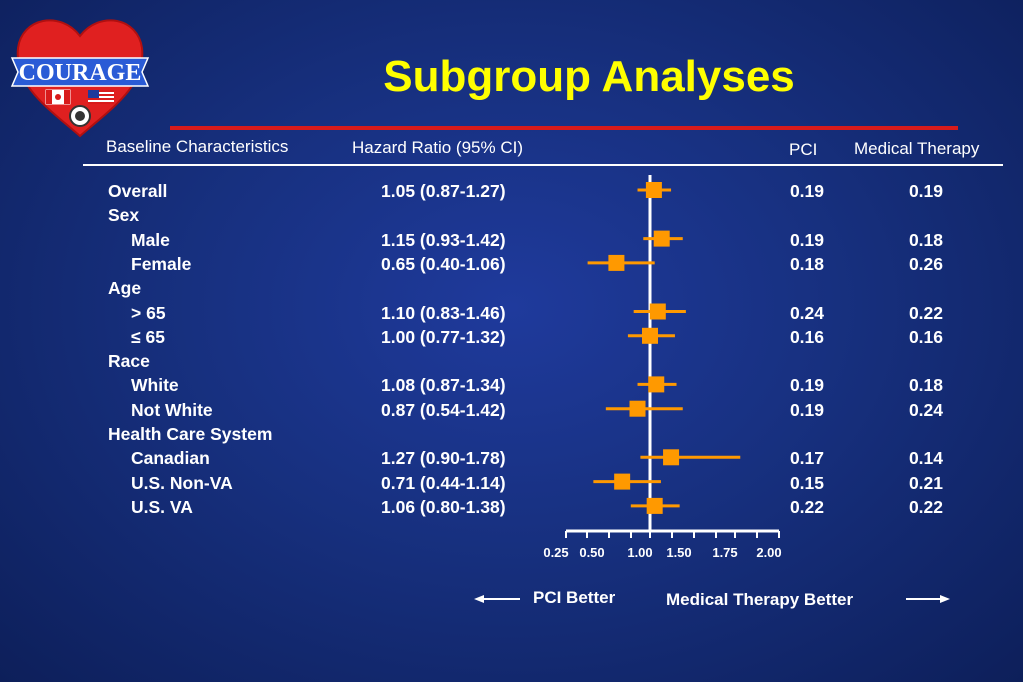 The width and height of the screenshot is (1023, 682). Describe the element at coordinates (760, 599) in the screenshot. I see `medical-therapy-better-label: Medical Therapy Better` at that location.